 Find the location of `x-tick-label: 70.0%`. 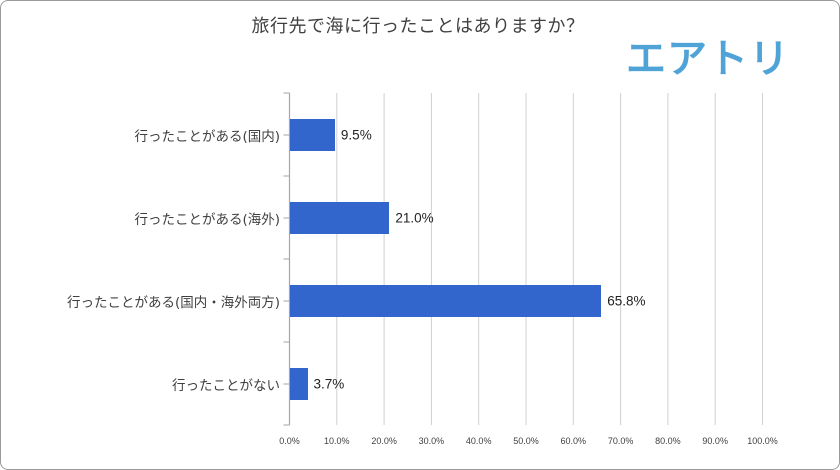

x-tick-label: 70.0% is located at coordinates (620, 441).